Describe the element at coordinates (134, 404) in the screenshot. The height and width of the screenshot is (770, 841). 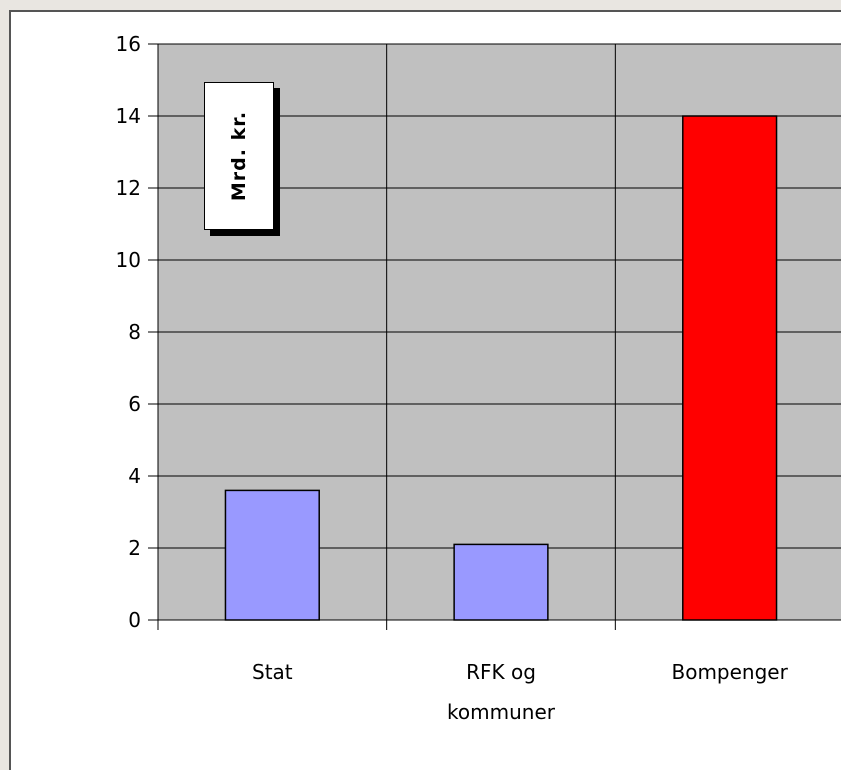
I see `y-tick-label: 6` at that location.